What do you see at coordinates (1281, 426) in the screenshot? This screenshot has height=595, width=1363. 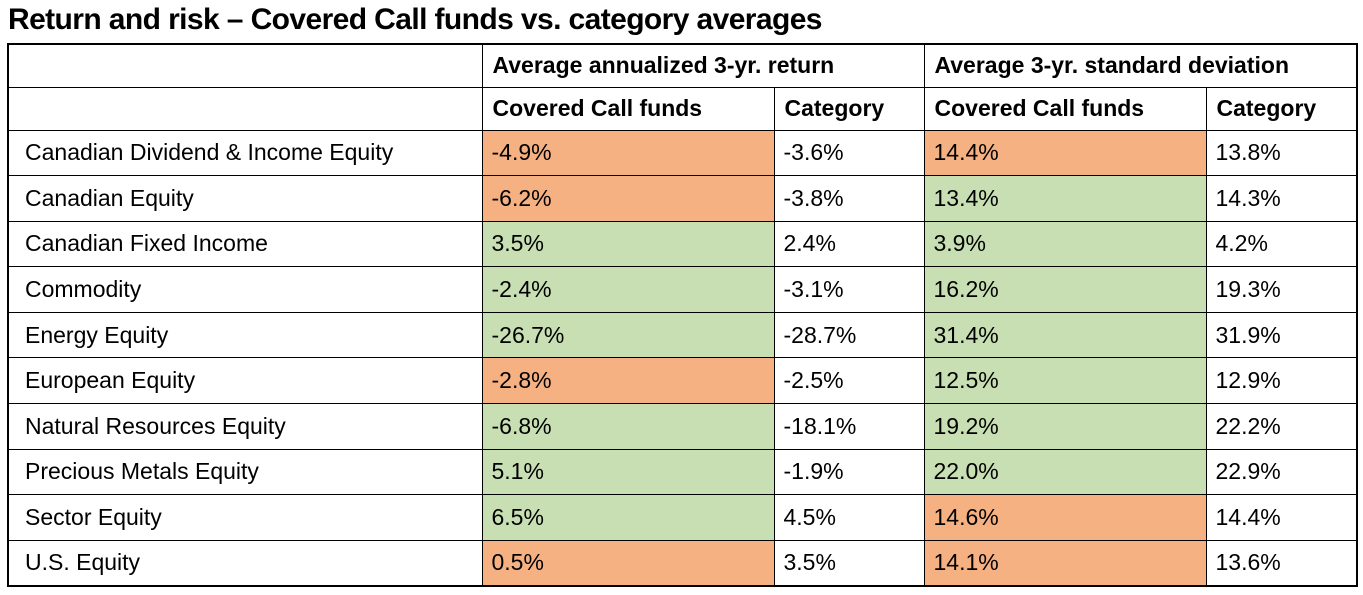 I see `cat-stddev-cell: 22.2%` at bounding box center [1281, 426].